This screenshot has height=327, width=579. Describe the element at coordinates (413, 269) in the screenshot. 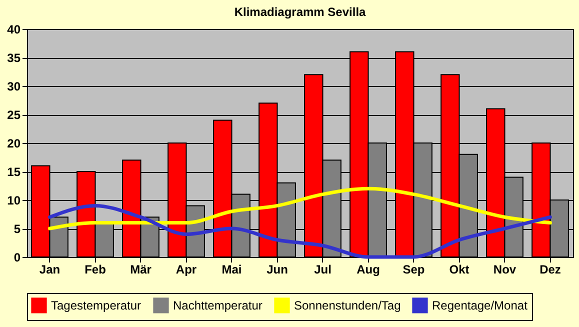

I see `x-tick-label: Sep` at that location.